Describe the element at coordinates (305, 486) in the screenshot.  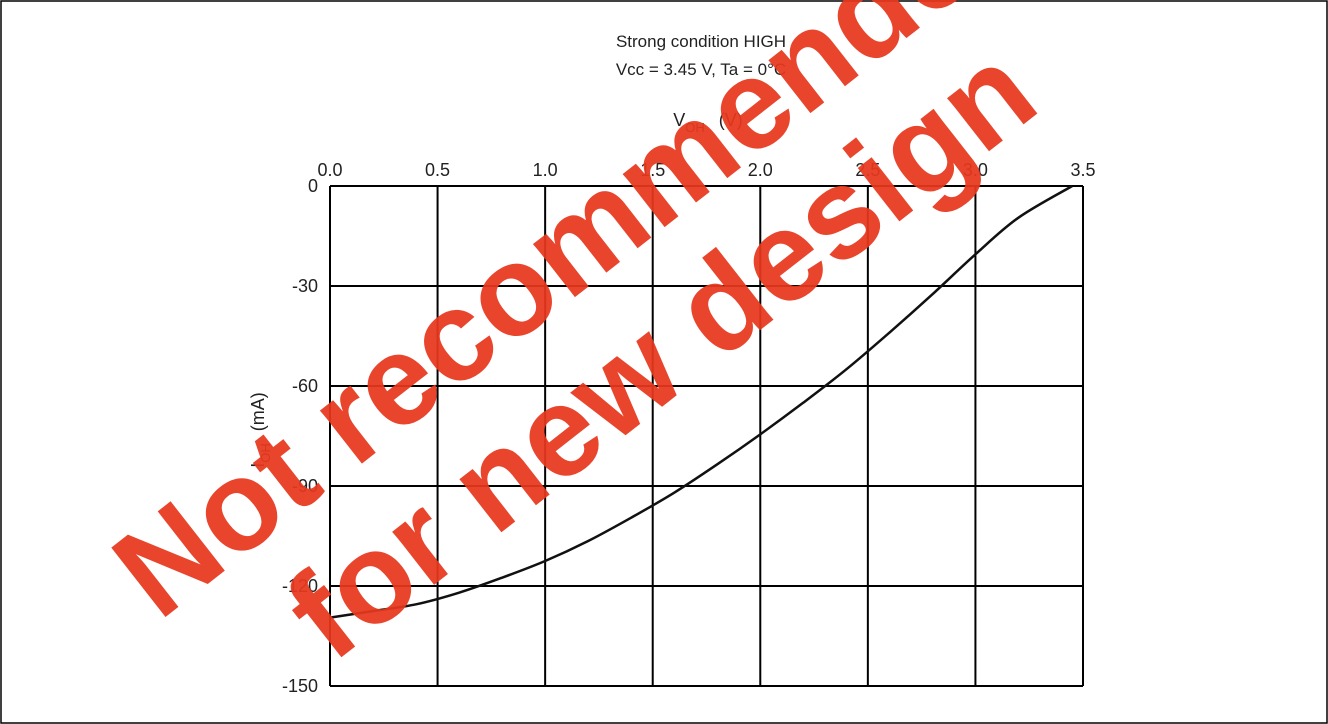
I see `y-tick-label-3: -90` at that location.